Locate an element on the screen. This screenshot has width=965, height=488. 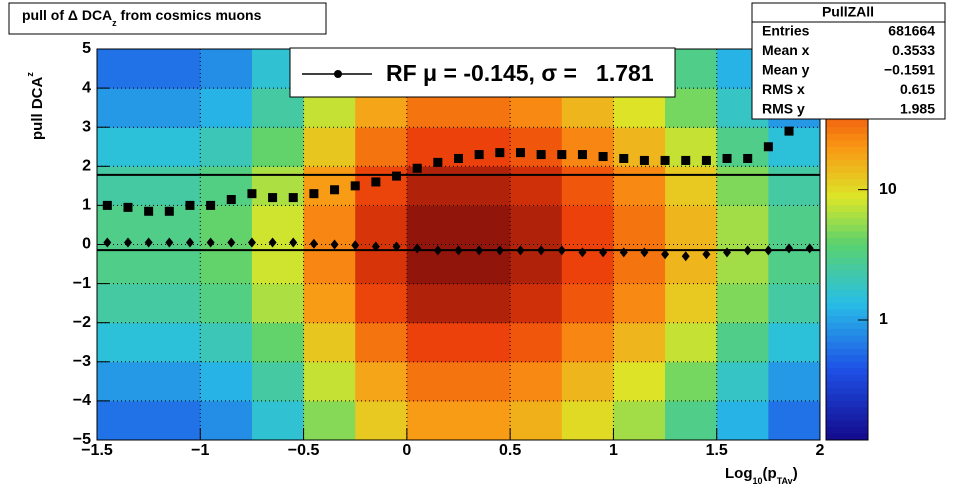
stats-label: Mean y is located at coordinates (786, 70).